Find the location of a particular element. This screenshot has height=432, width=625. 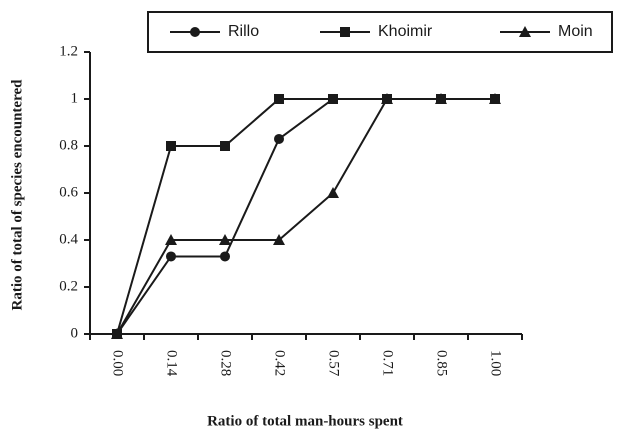

legend-label: Khoimir is located at coordinates (405, 31).